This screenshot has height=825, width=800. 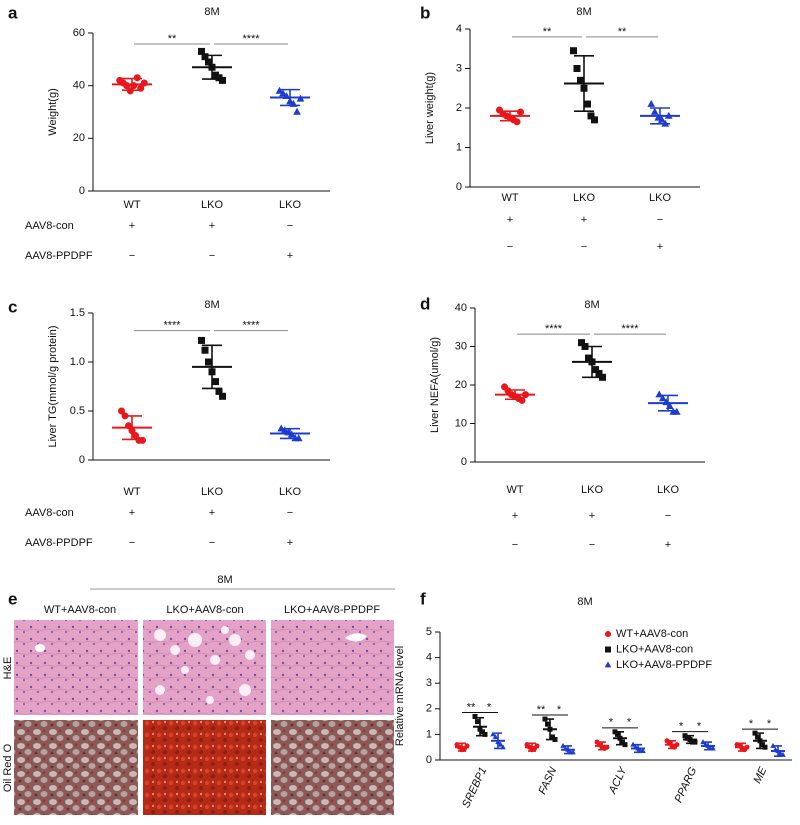 What do you see at coordinates (53, 111) in the screenshot?
I see `y-axis-label: Weight(g)` at bounding box center [53, 111].